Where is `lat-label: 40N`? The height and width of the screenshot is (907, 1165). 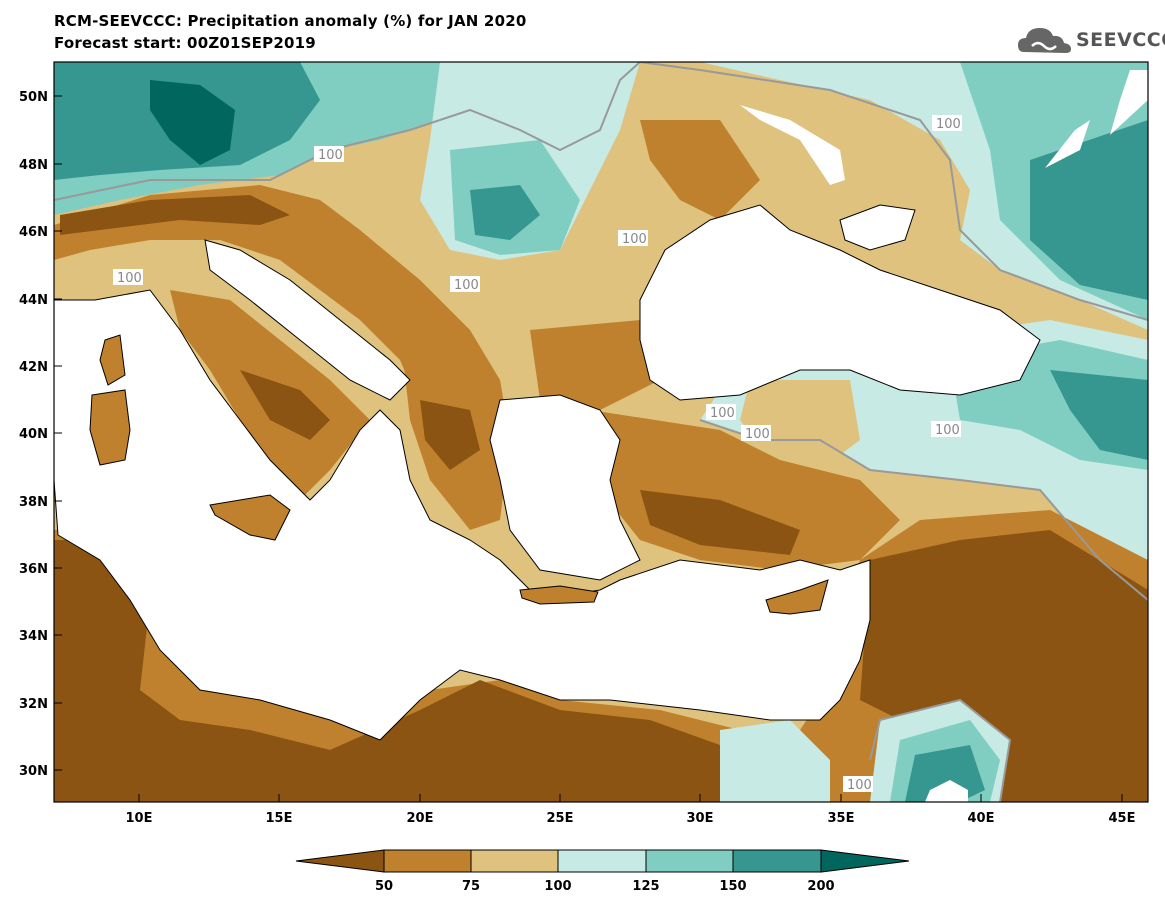
lat-label: 40N is located at coordinates (33, 434).